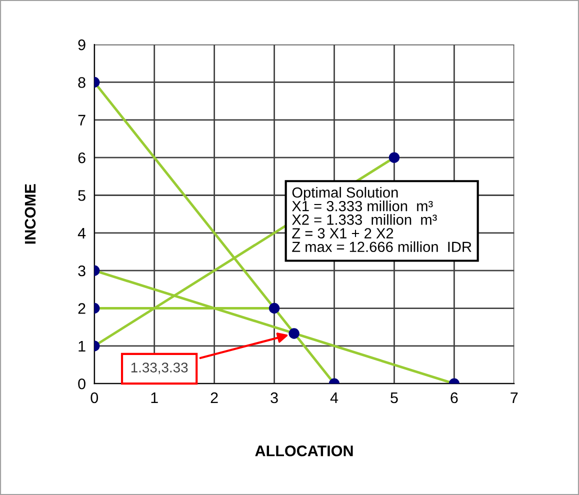 The height and width of the screenshot is (495, 579). What do you see at coordinates (82, 44) in the screenshot?
I see `y-tick-label: 9` at bounding box center [82, 44].